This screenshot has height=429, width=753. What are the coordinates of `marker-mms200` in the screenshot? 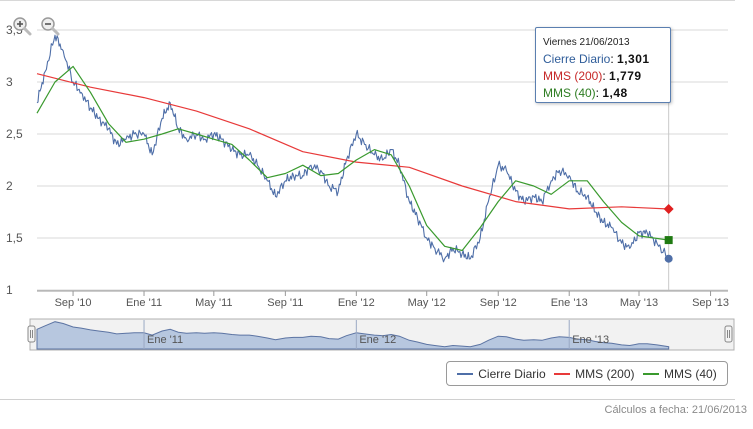 It's located at (668, 208).